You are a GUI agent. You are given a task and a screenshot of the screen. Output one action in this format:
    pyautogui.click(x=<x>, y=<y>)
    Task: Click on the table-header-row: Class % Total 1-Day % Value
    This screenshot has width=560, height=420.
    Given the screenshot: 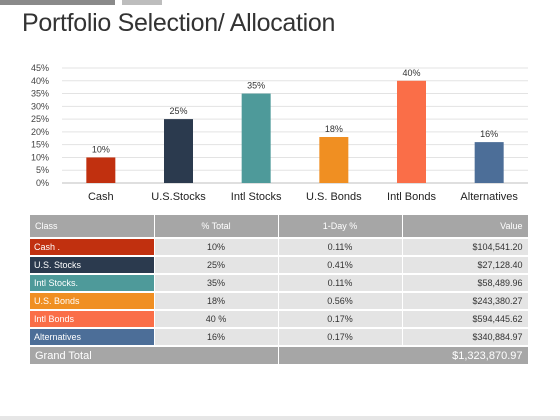 What is the action you would take?
    pyautogui.click(x=279, y=227)
    